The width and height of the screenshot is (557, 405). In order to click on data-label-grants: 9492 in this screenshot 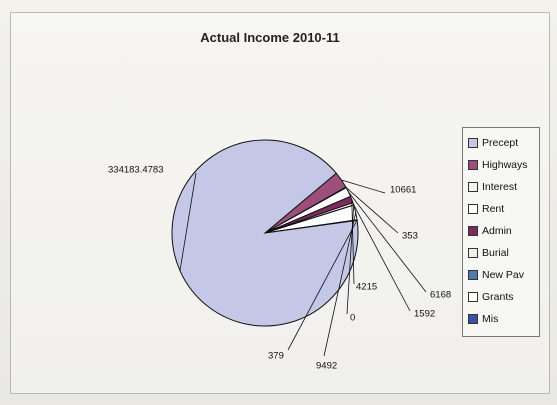, I will do `click(326, 366)`.